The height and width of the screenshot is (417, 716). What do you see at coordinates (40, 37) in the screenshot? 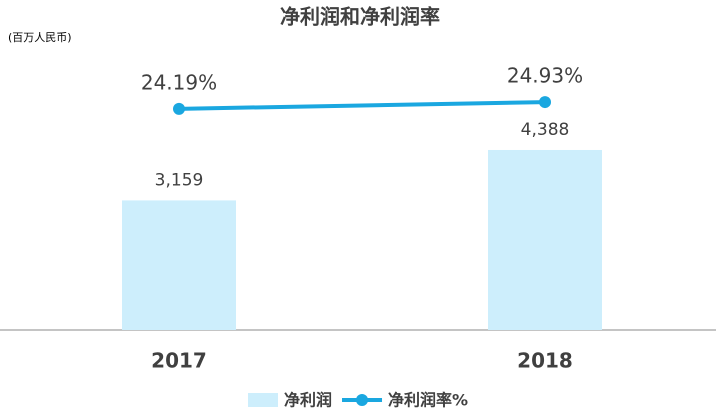
I see `unit-label: (百万人民币)` at bounding box center [40, 37].